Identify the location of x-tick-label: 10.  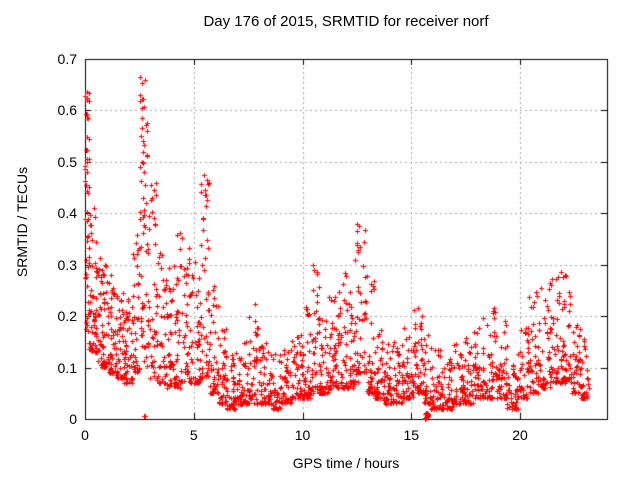
(302, 435).